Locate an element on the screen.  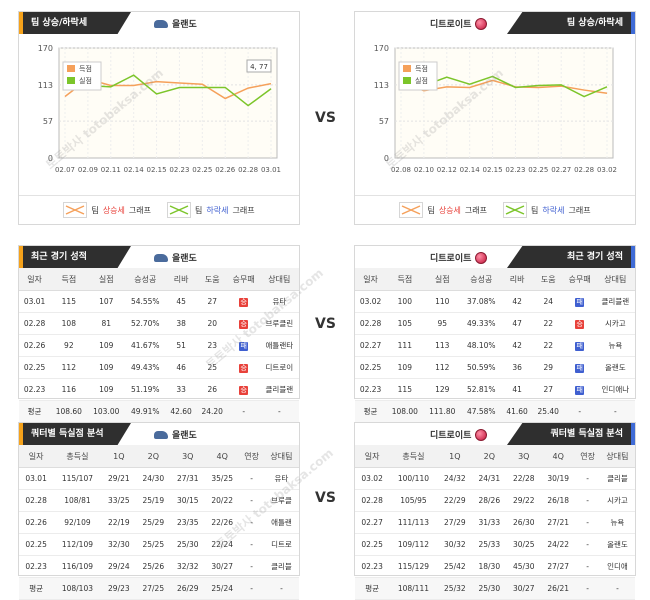
column-header: 2Q is located at coordinates (489, 456).